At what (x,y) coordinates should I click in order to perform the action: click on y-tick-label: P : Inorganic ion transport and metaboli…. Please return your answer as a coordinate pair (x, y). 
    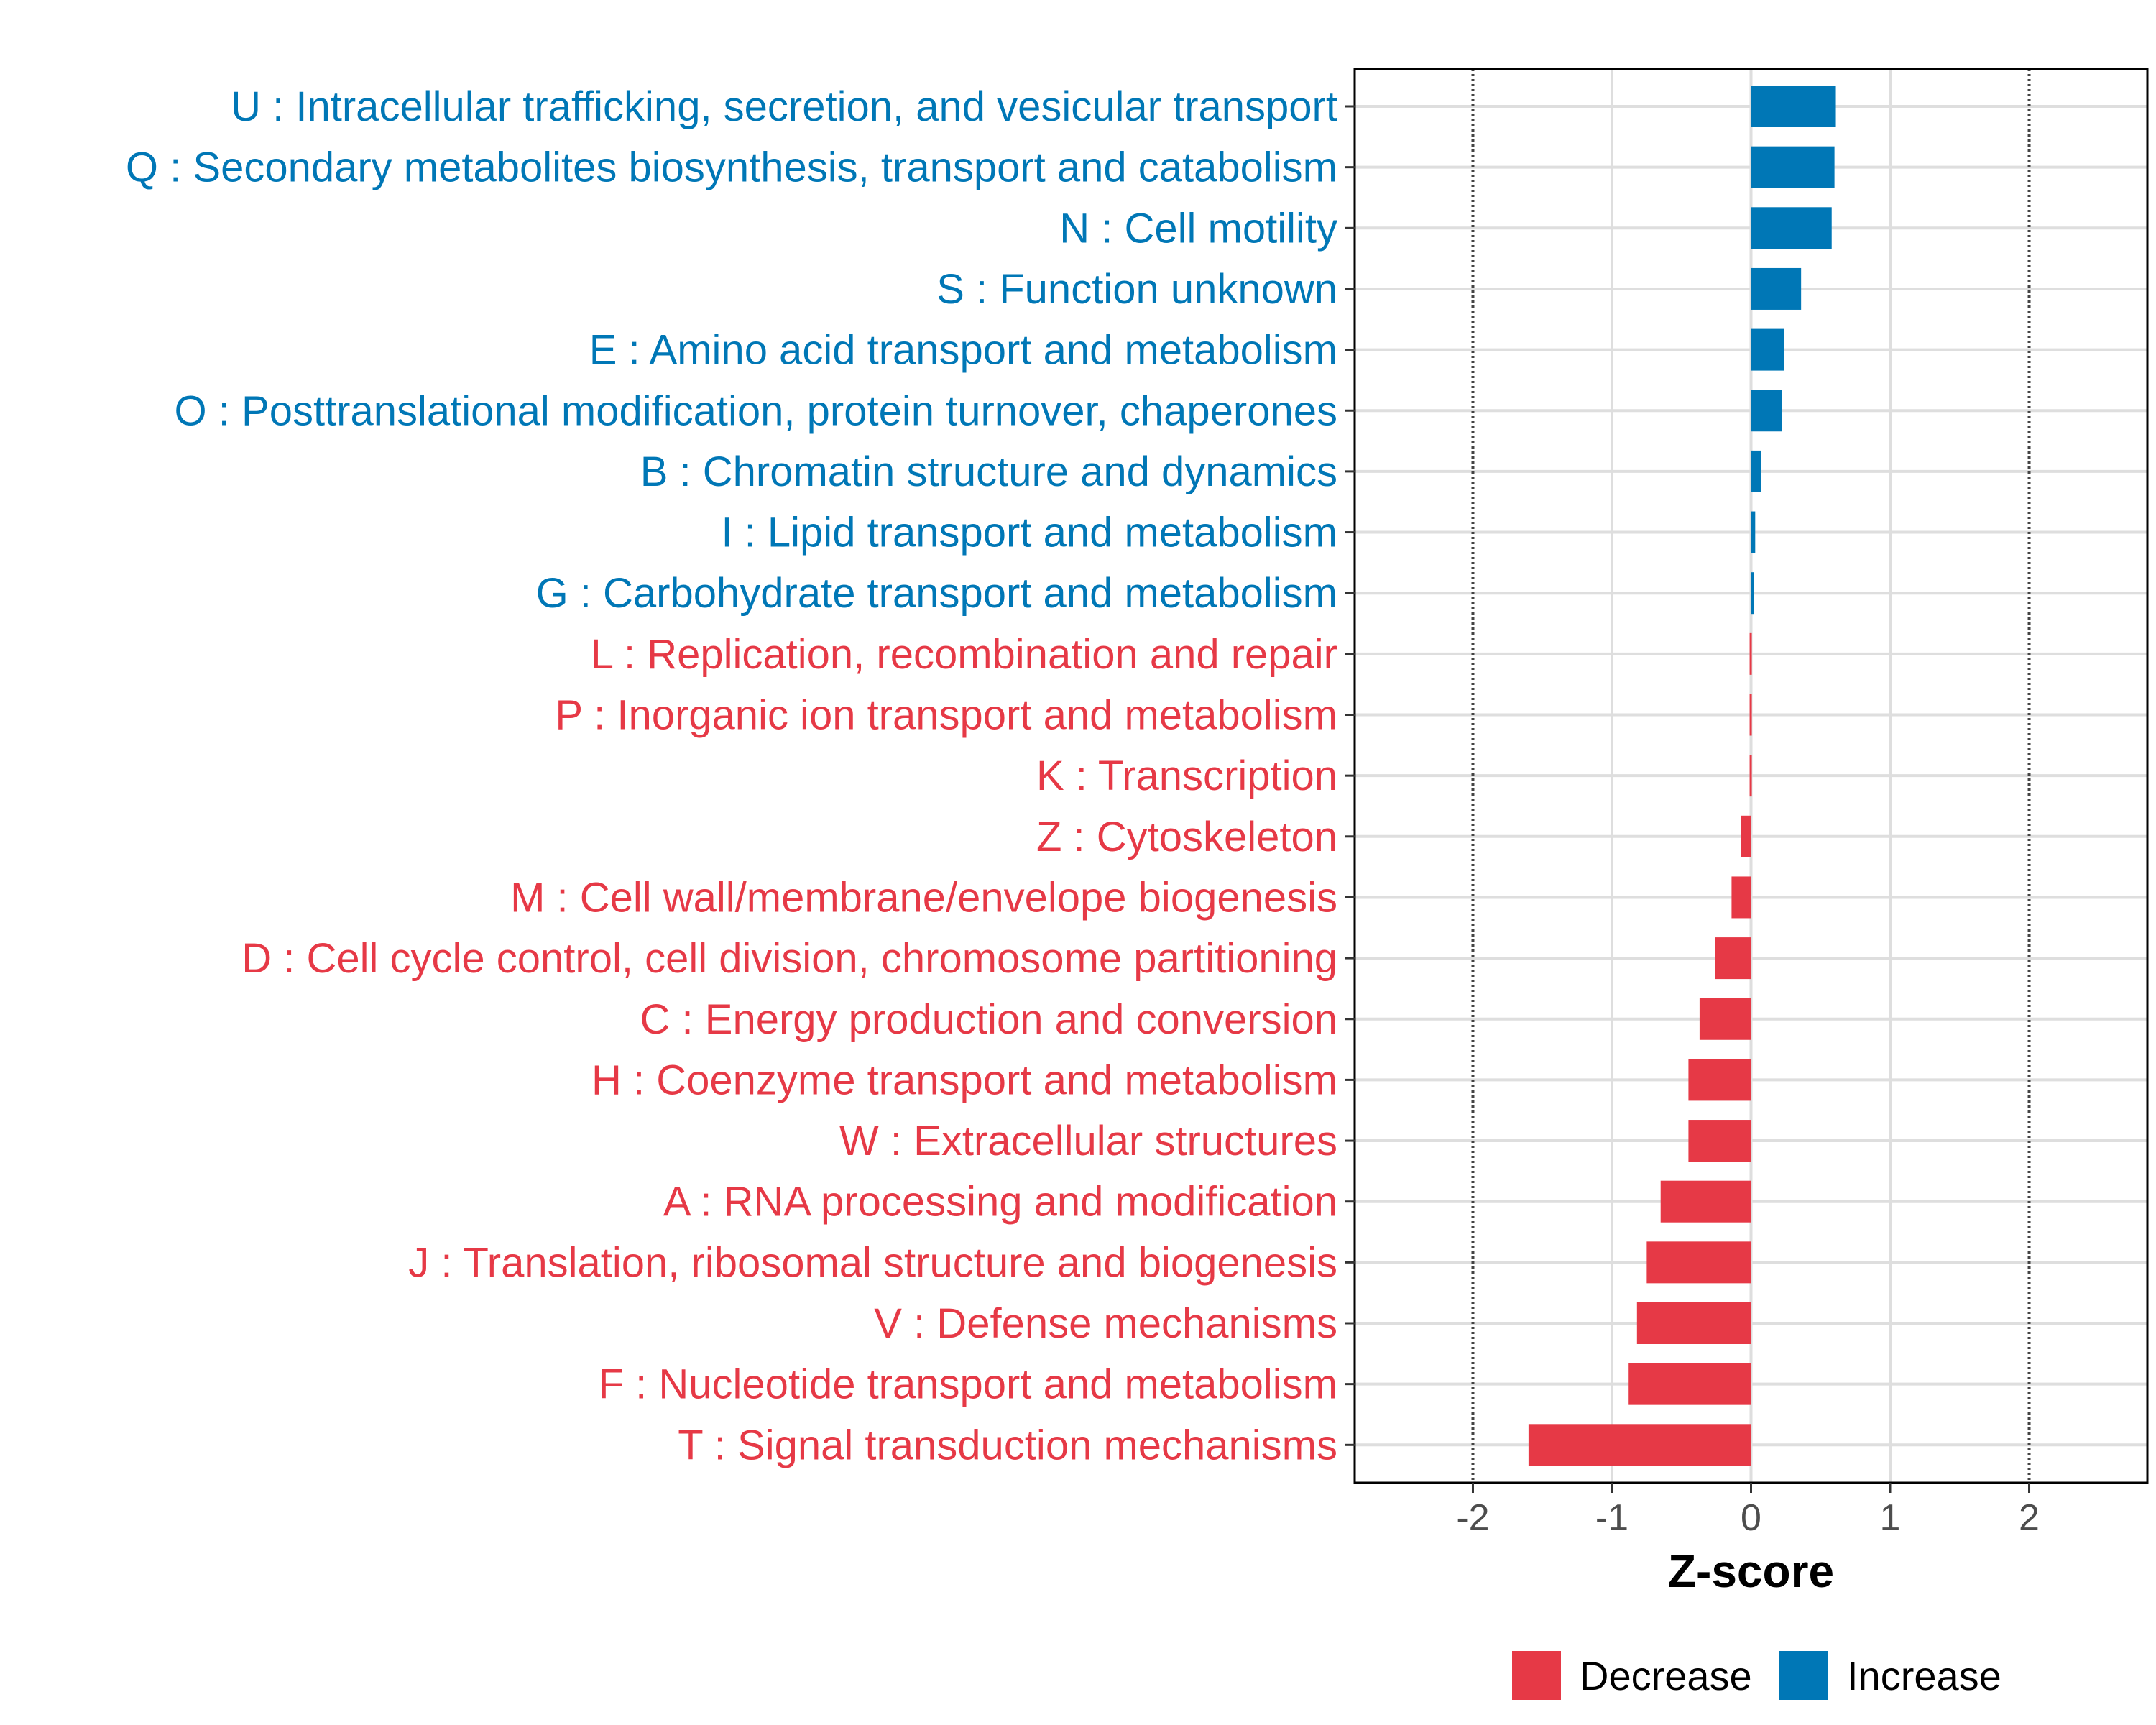
    Looking at the image, I should click on (946, 715).